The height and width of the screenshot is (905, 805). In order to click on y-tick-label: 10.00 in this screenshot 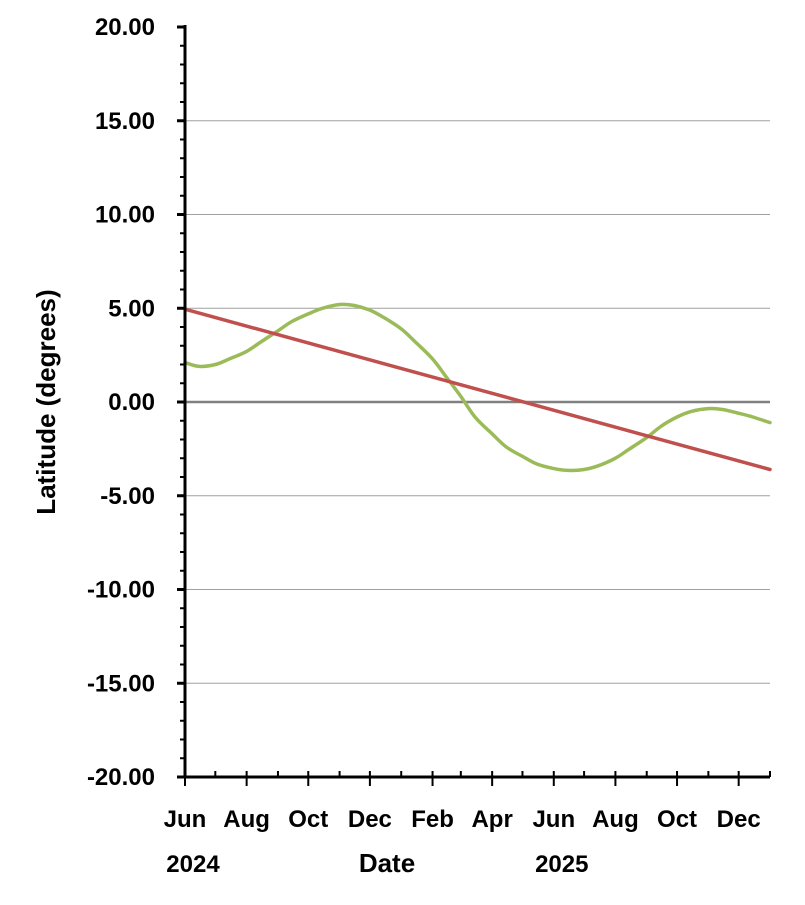, I will do `click(125, 215)`.